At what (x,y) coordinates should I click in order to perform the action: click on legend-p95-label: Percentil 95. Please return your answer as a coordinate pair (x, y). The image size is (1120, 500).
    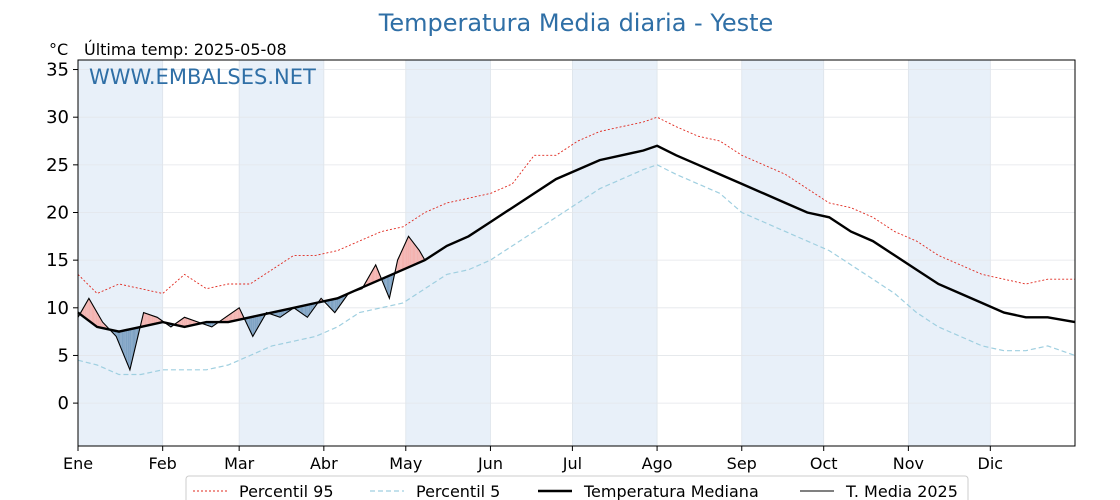
    Looking at the image, I should click on (286, 491).